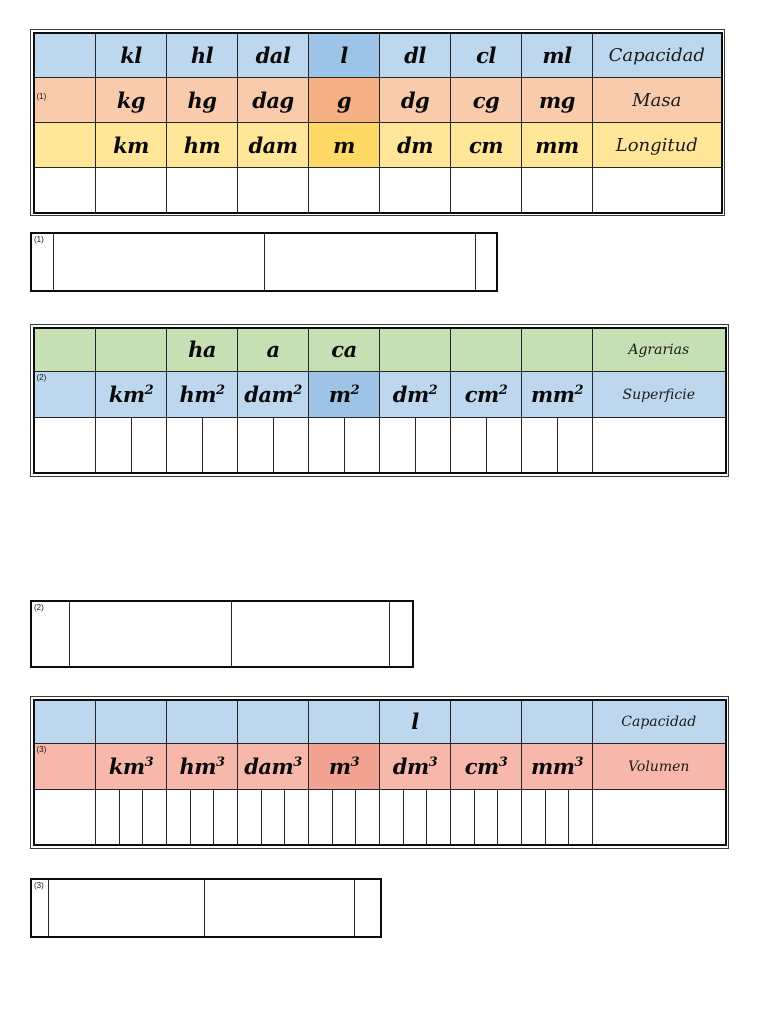 The height and width of the screenshot is (1024, 768). I want to click on unit-cell: km, so click(131, 145).